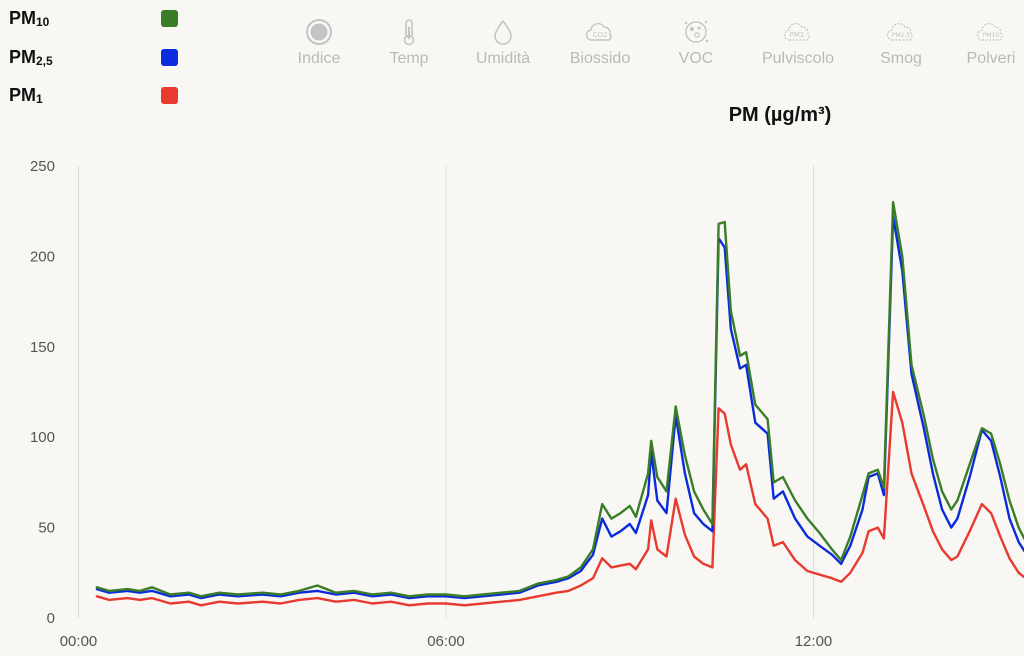 This screenshot has height=656, width=1024. I want to click on tab-biossido: CO2 Biossido, so click(600, 46).